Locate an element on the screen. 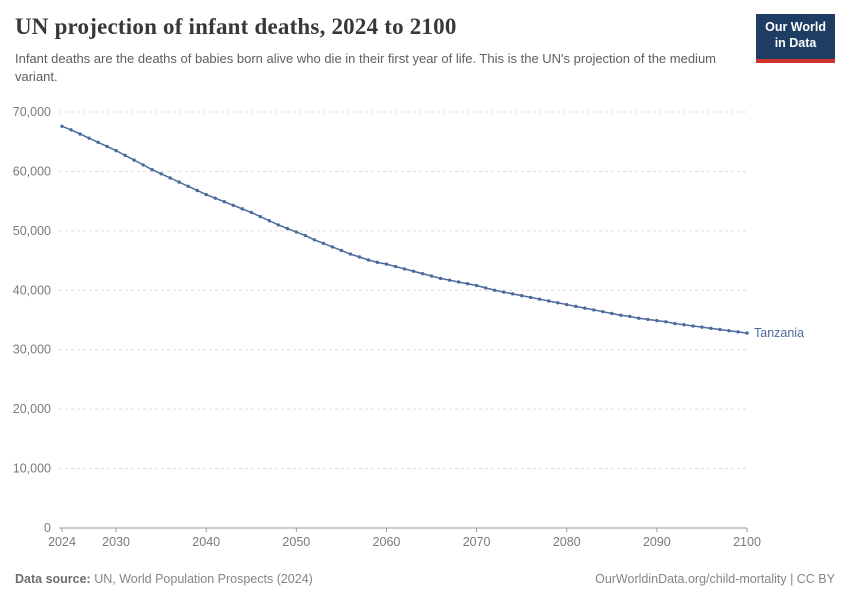  owid-logo-line2: in Data is located at coordinates (795, 42).